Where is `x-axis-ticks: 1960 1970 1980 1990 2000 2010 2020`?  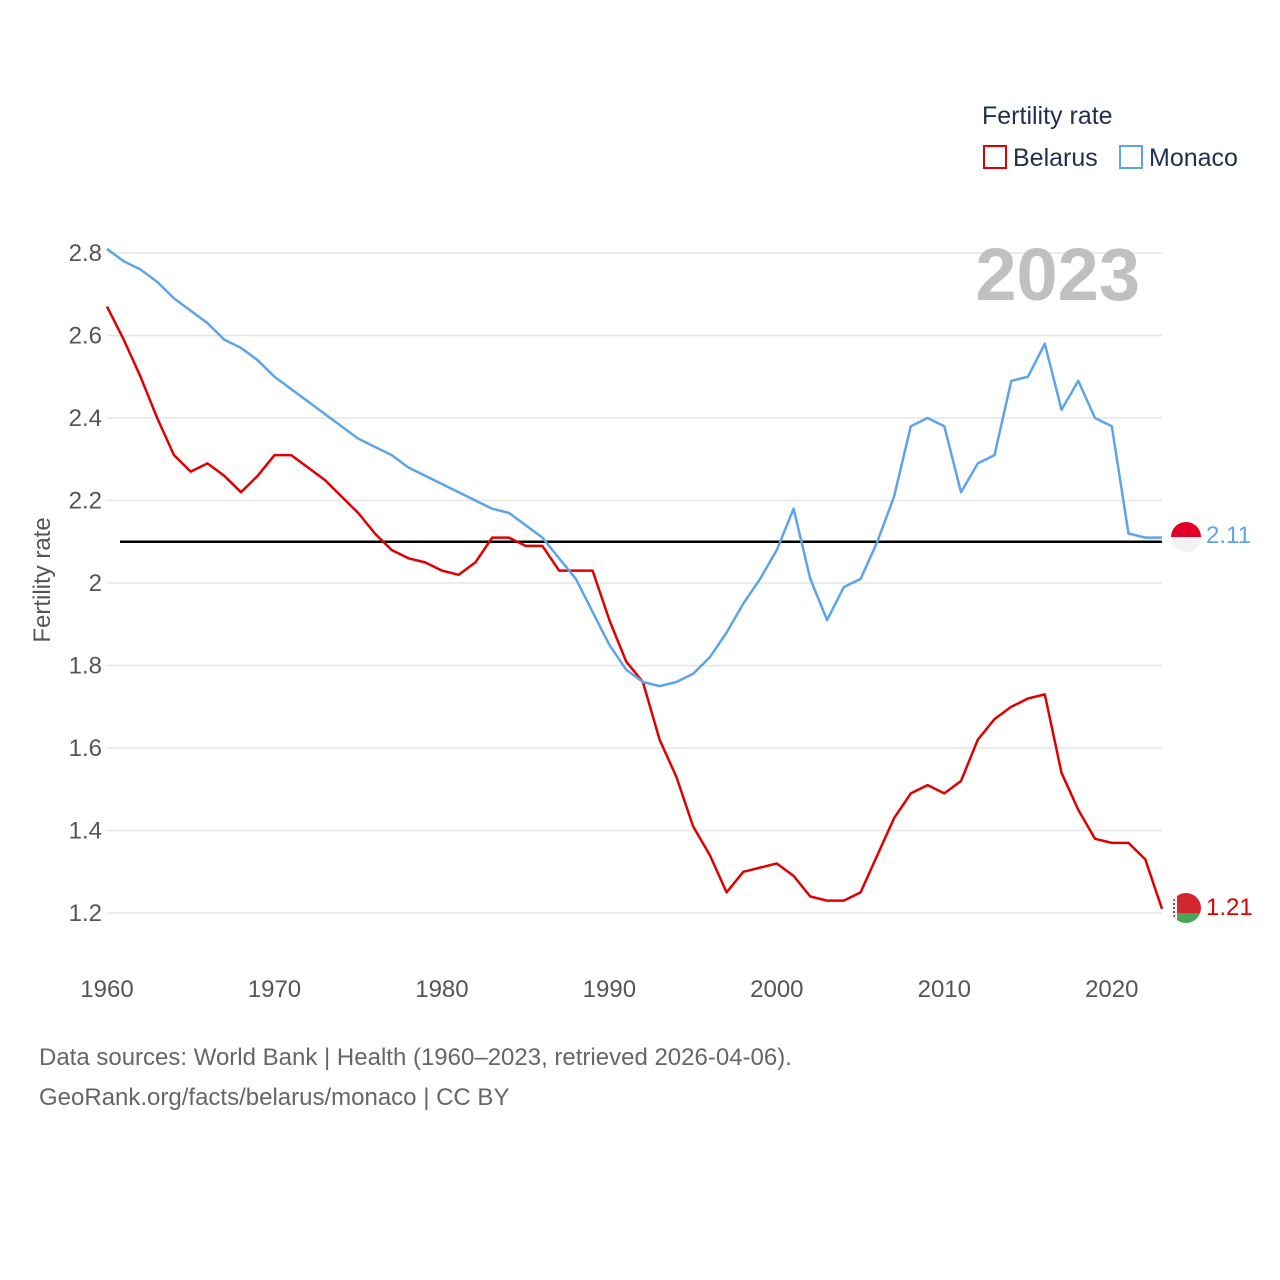 x-axis-ticks: 1960 1970 1980 1990 2000 2010 2020 is located at coordinates (609, 989).